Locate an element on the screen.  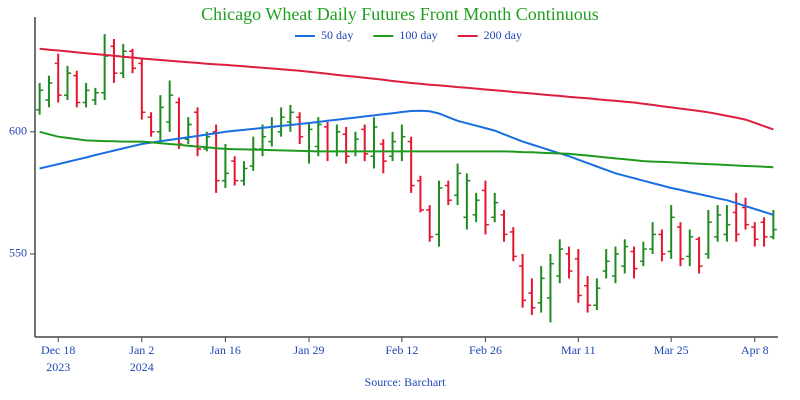
y-tick-label: 550 is located at coordinates (18, 253).